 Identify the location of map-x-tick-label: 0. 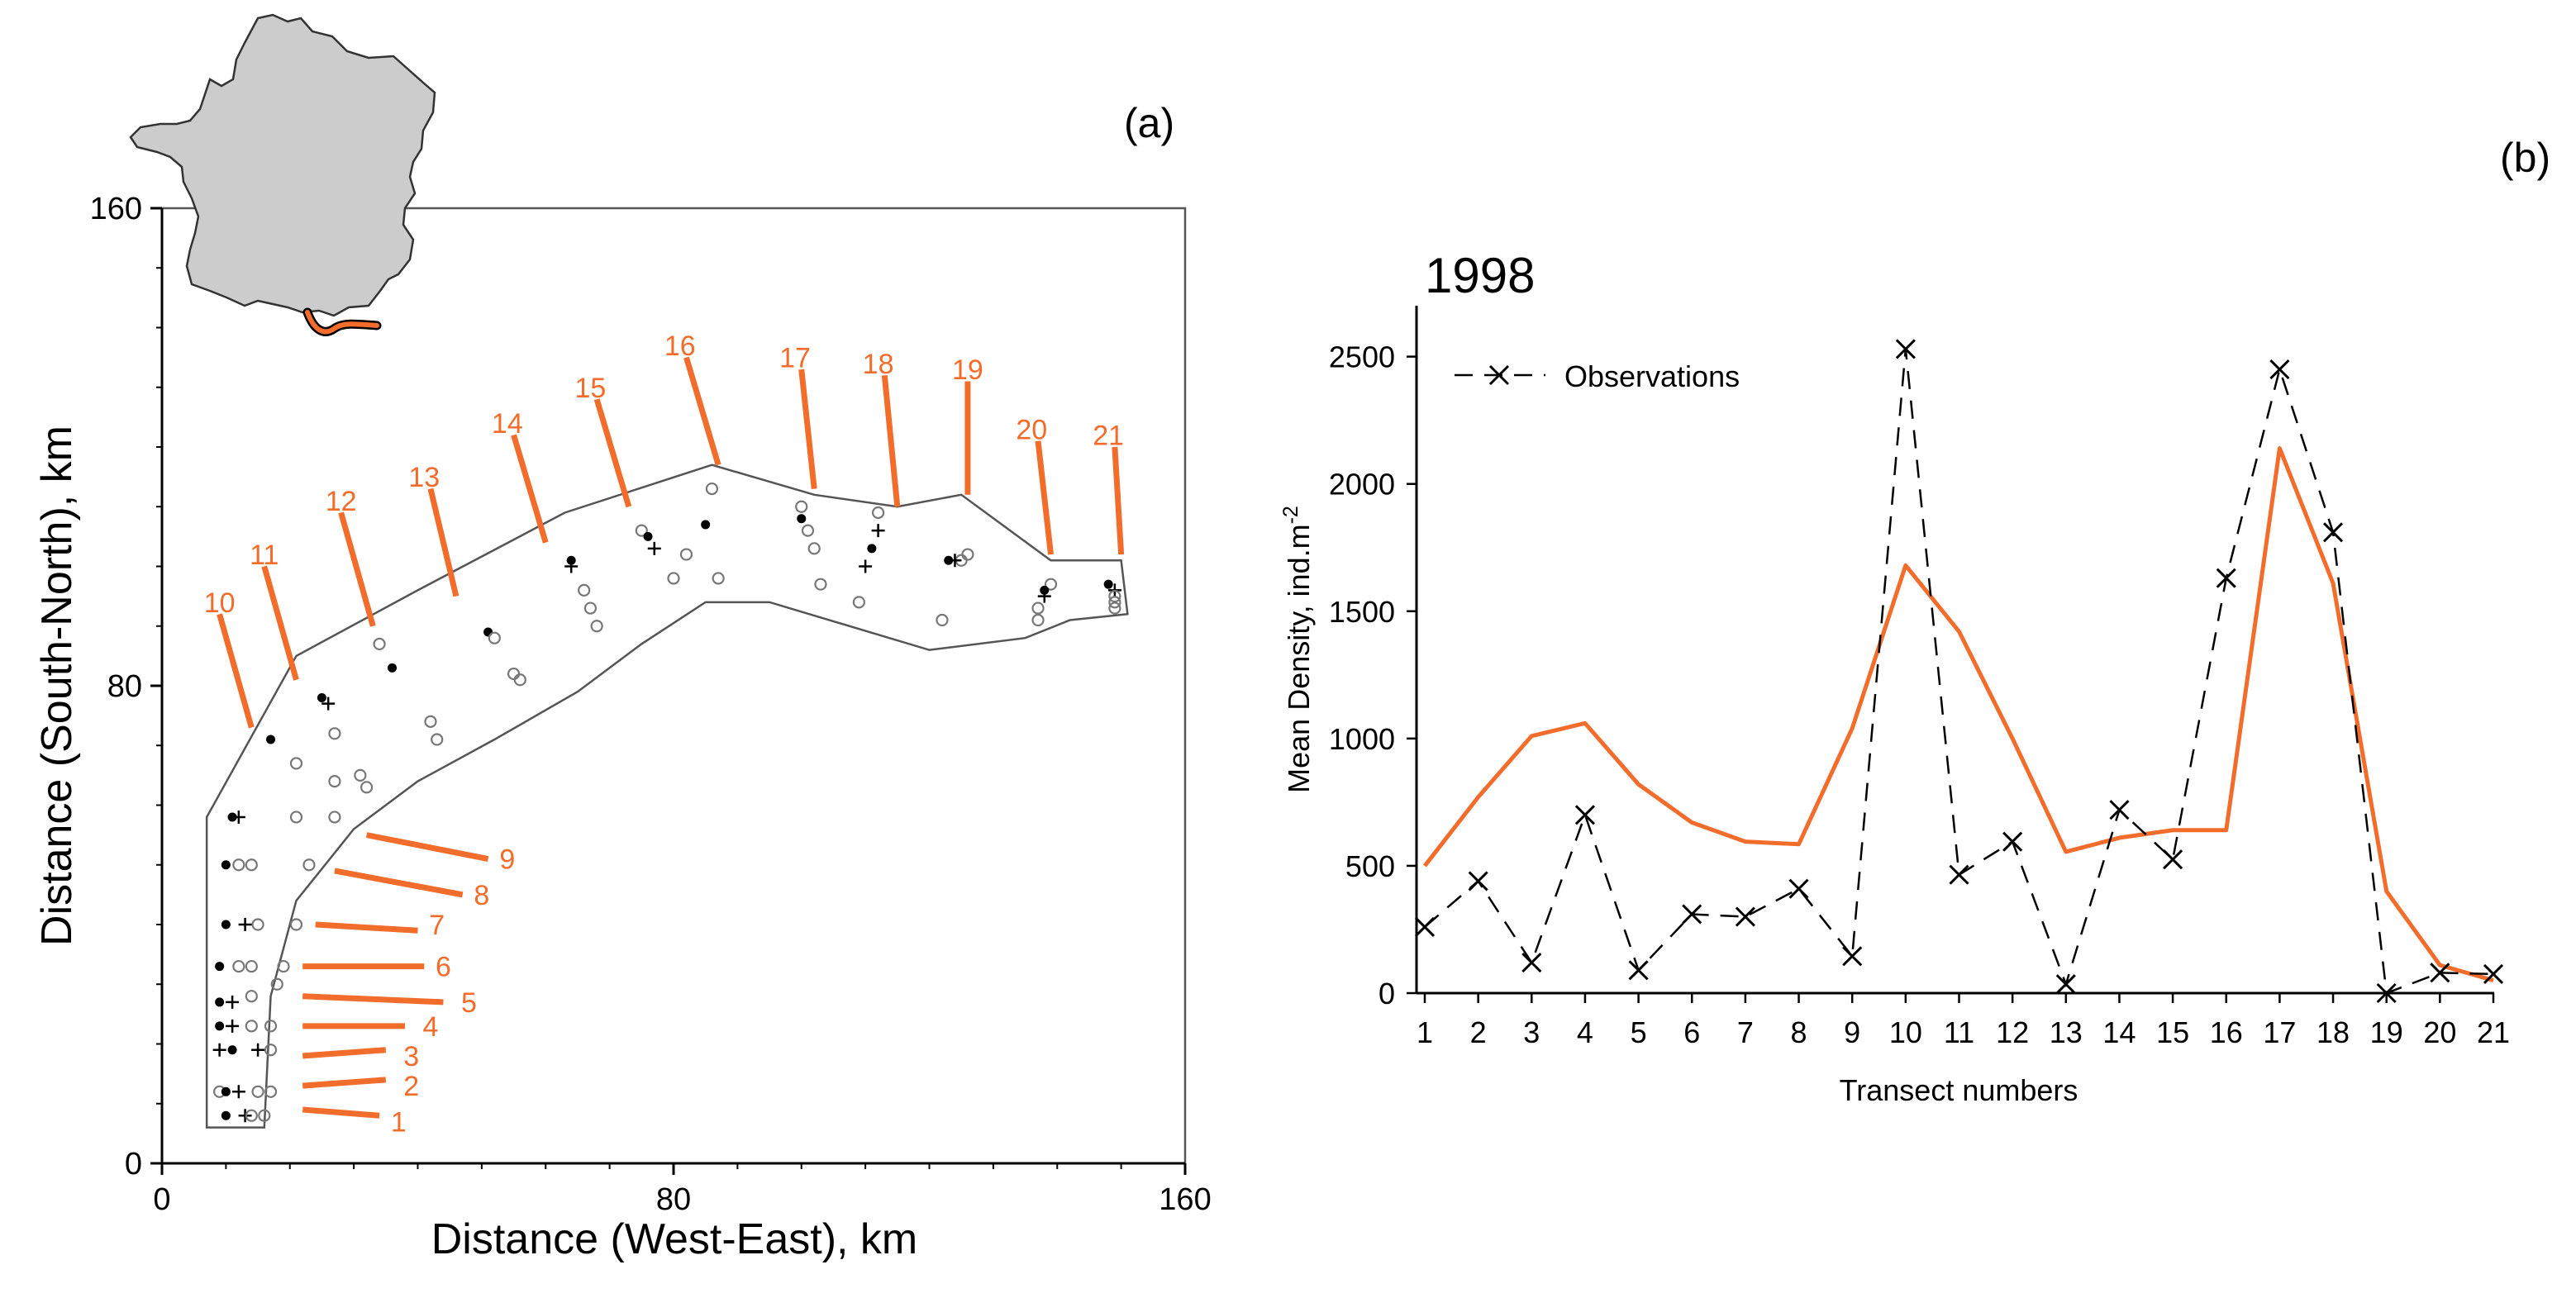
(162, 1199).